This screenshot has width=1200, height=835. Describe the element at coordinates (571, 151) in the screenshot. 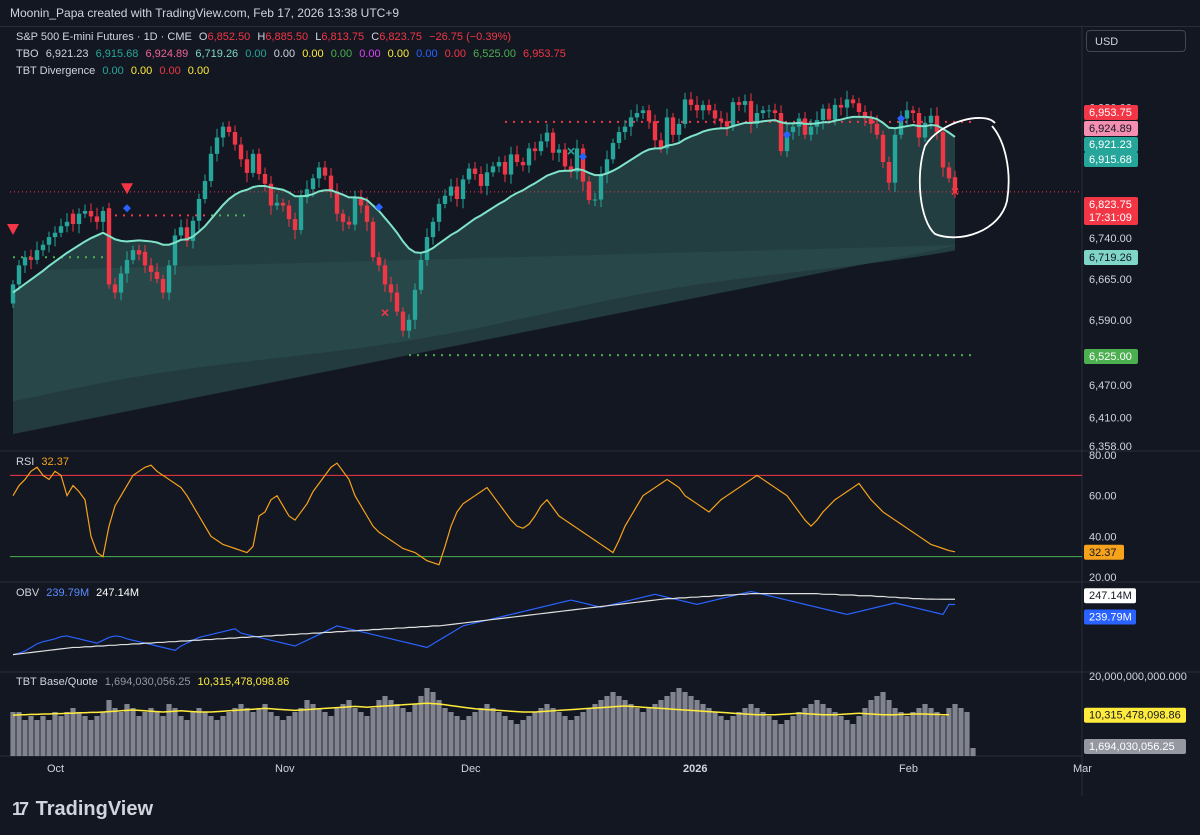

I see `signal-cross-stroke` at that location.